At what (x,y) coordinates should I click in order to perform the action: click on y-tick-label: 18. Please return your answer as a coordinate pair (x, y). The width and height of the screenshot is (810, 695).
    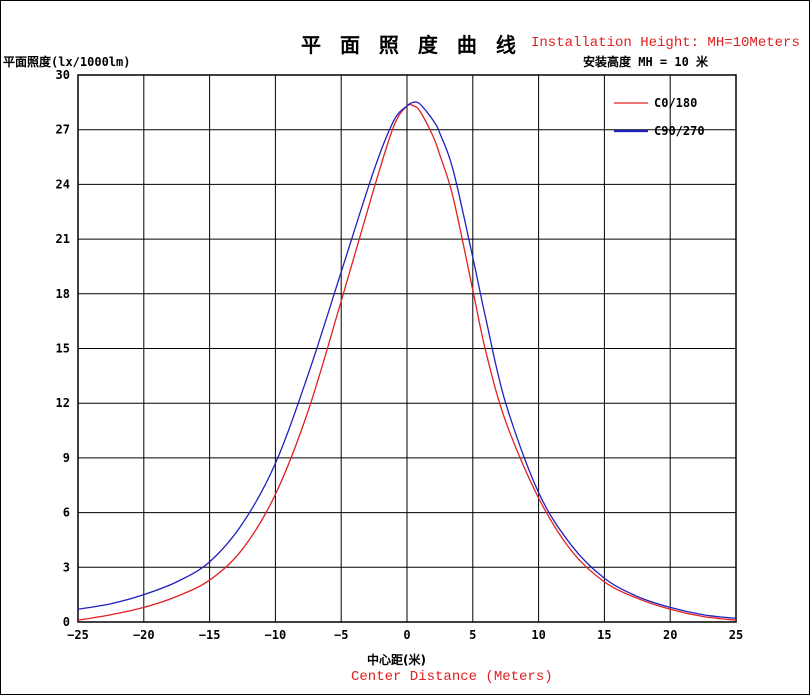
    Looking at the image, I should click on (63, 294).